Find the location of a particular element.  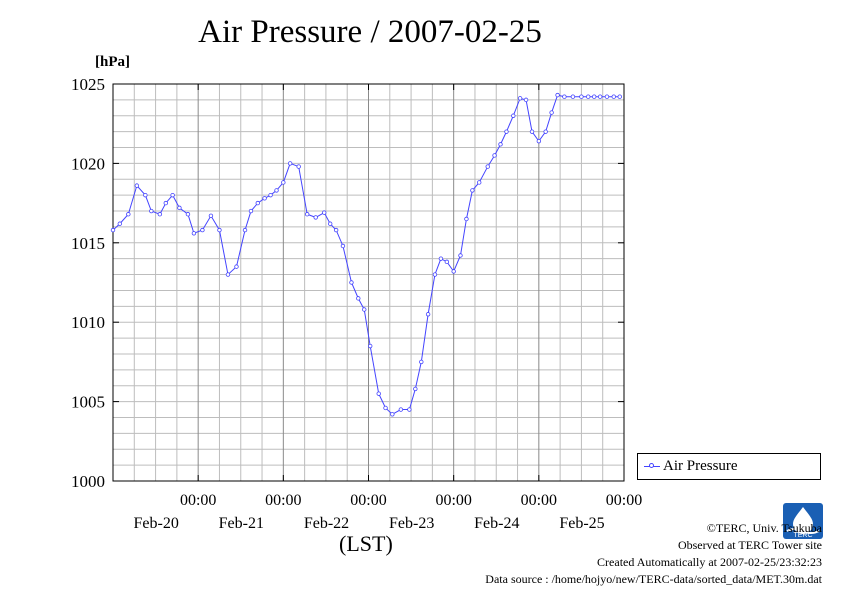

x-tick-date-label: Feb-23 is located at coordinates (411, 523).